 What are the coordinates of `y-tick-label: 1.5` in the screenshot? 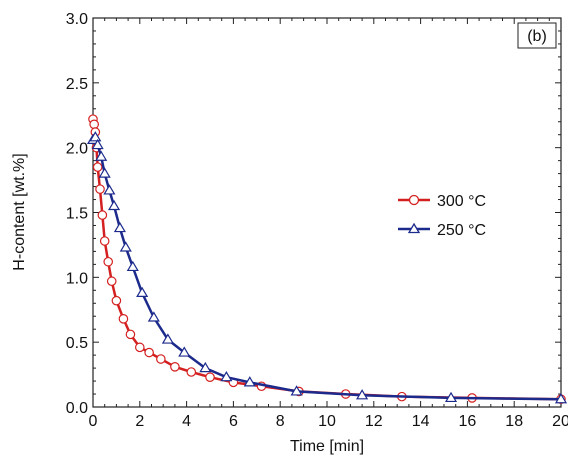 It's located at (77, 214).